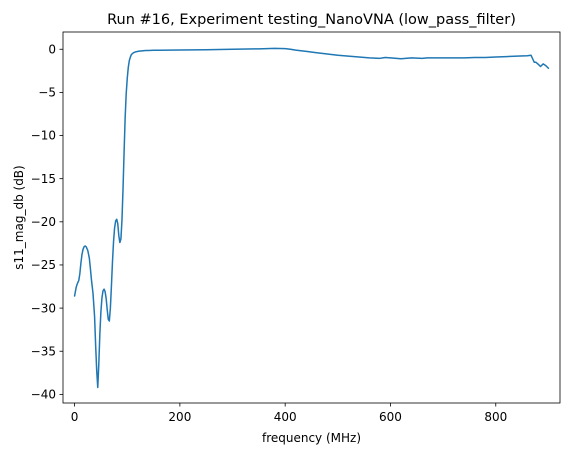  What do you see at coordinates (179, 417) in the screenshot?
I see `x-tick-label: 200` at bounding box center [179, 417].